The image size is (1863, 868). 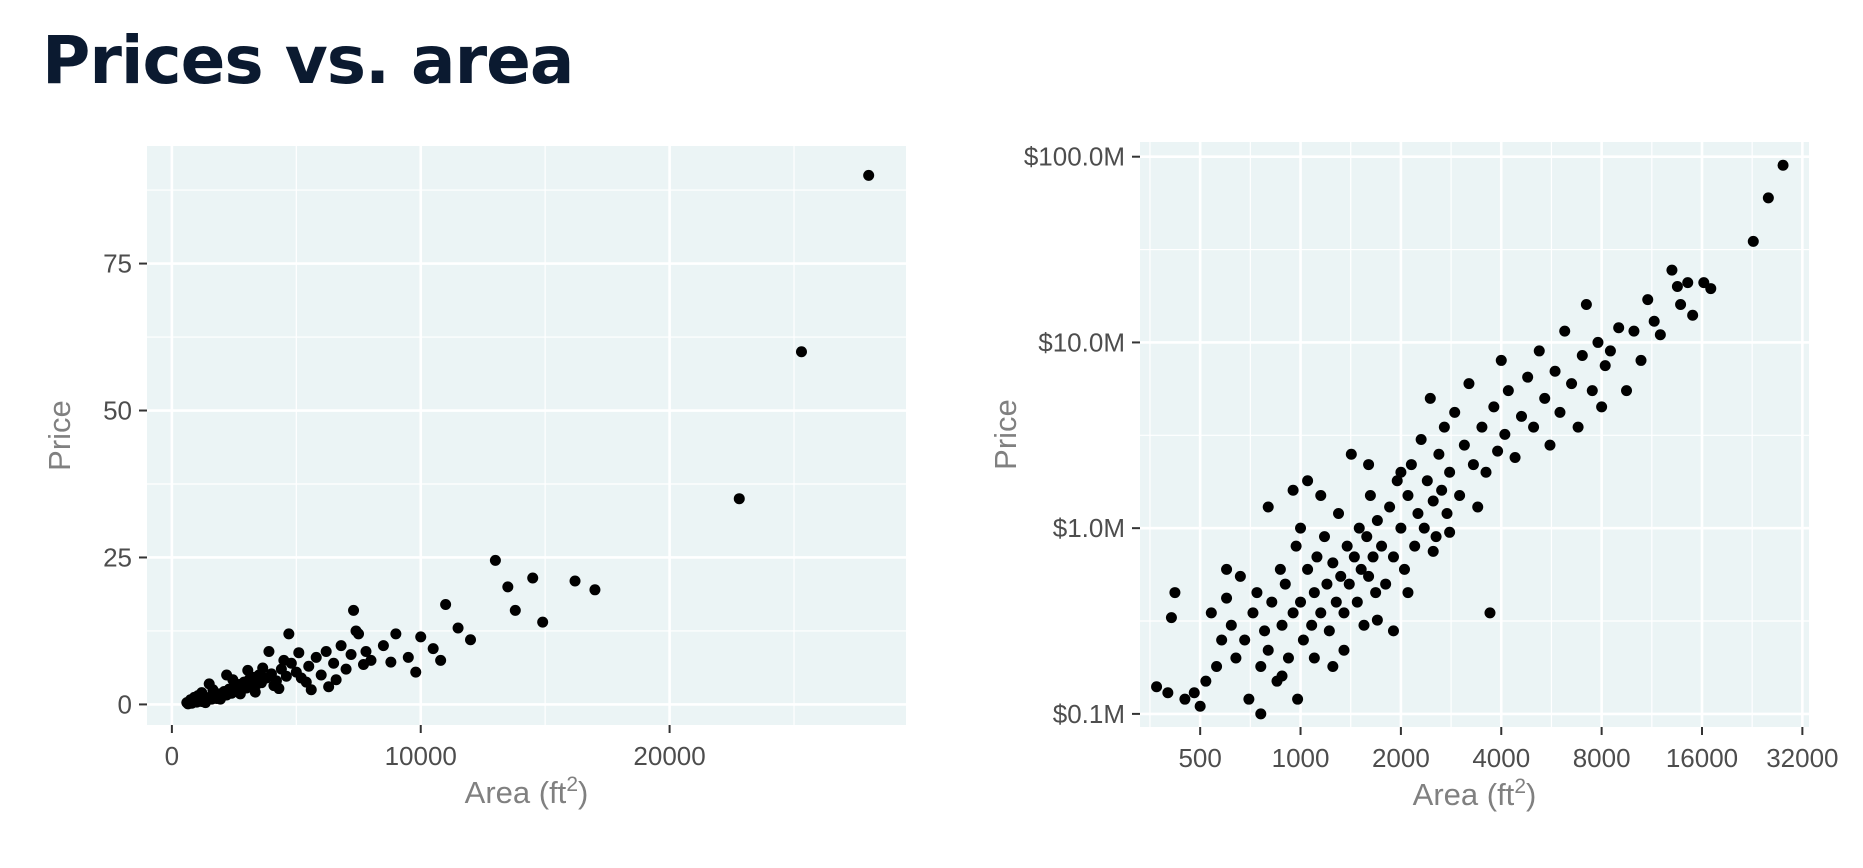 I want to click on y-tick-label: 75, so click(x=117, y=264).